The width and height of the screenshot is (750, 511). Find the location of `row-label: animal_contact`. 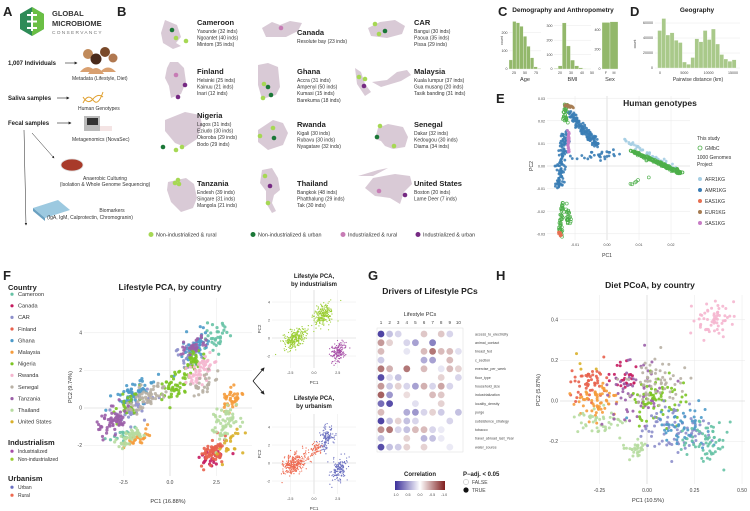

row-label: animal_contact is located at coordinates (487, 343).